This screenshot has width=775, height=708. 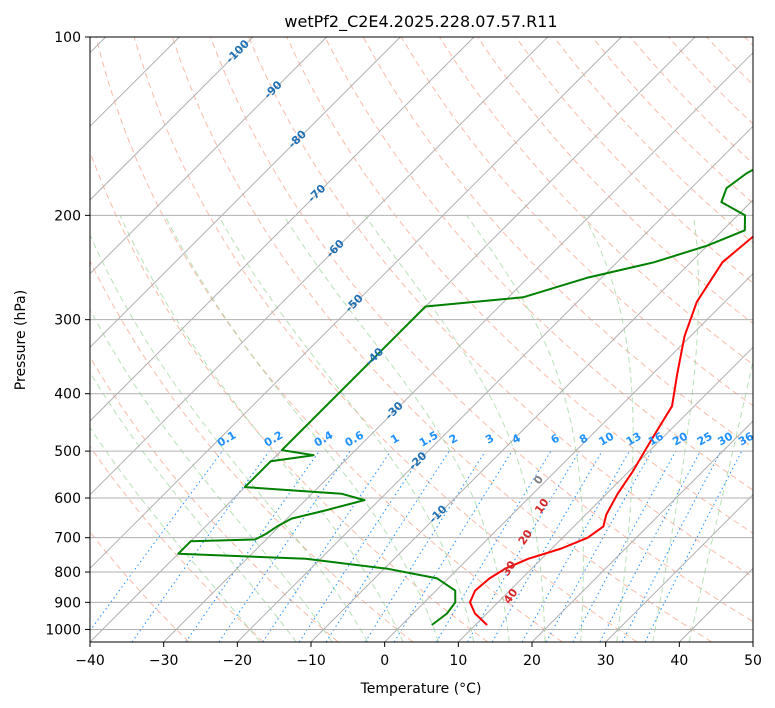 I want to click on y-tick-label: 600, so click(x=67, y=499).